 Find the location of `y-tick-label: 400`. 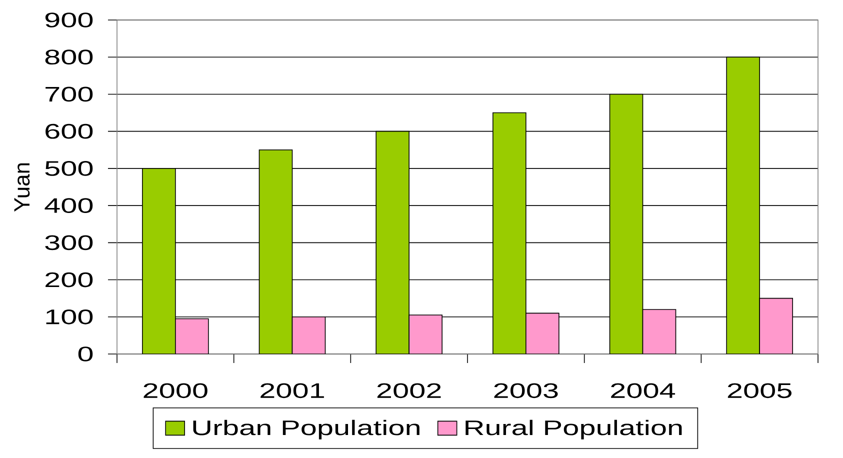

y-tick-label: 400 is located at coordinates (68, 205).